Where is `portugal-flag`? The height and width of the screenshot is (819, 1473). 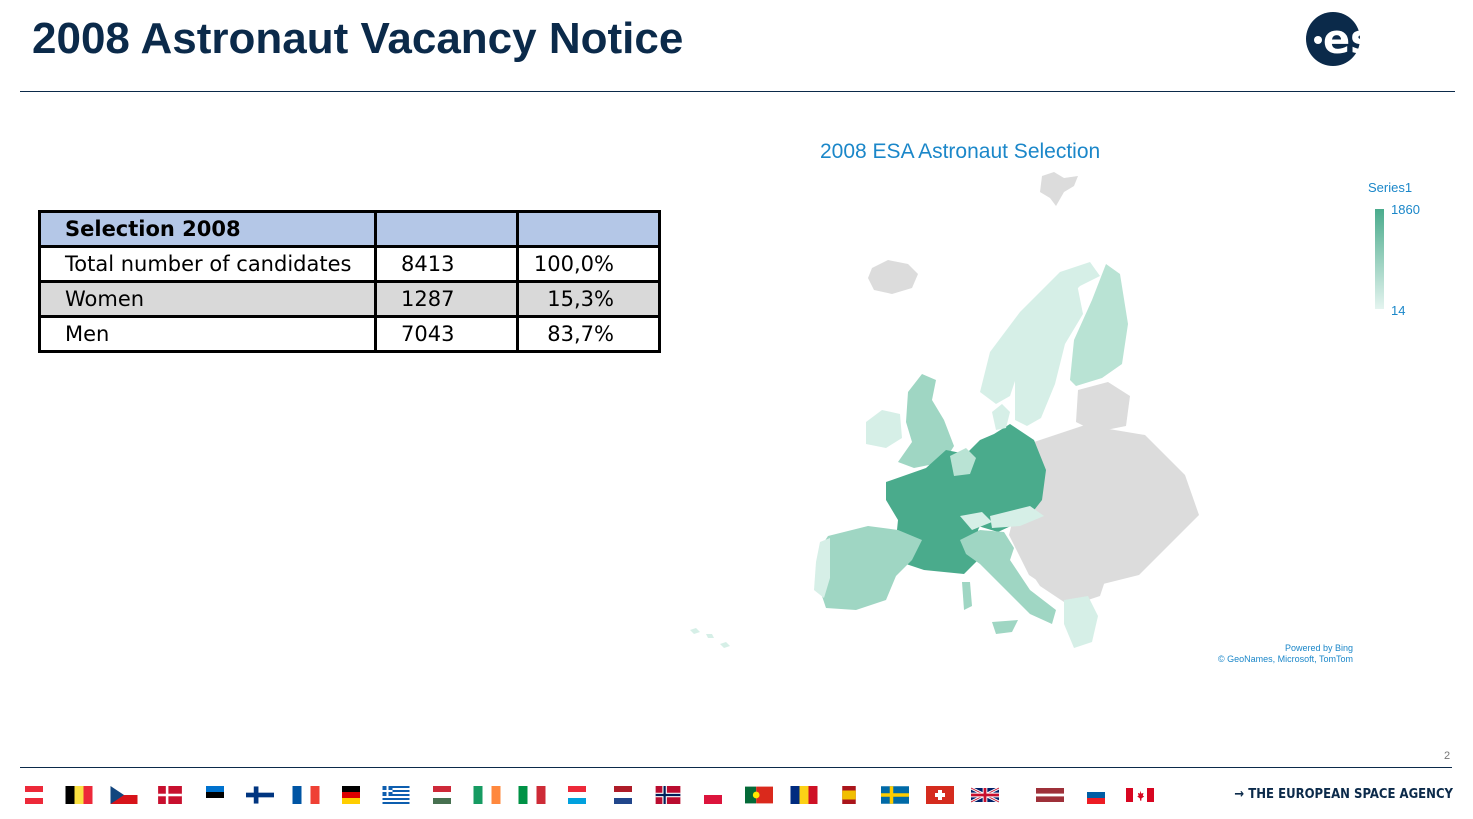 portugal-flag is located at coordinates (759, 795).